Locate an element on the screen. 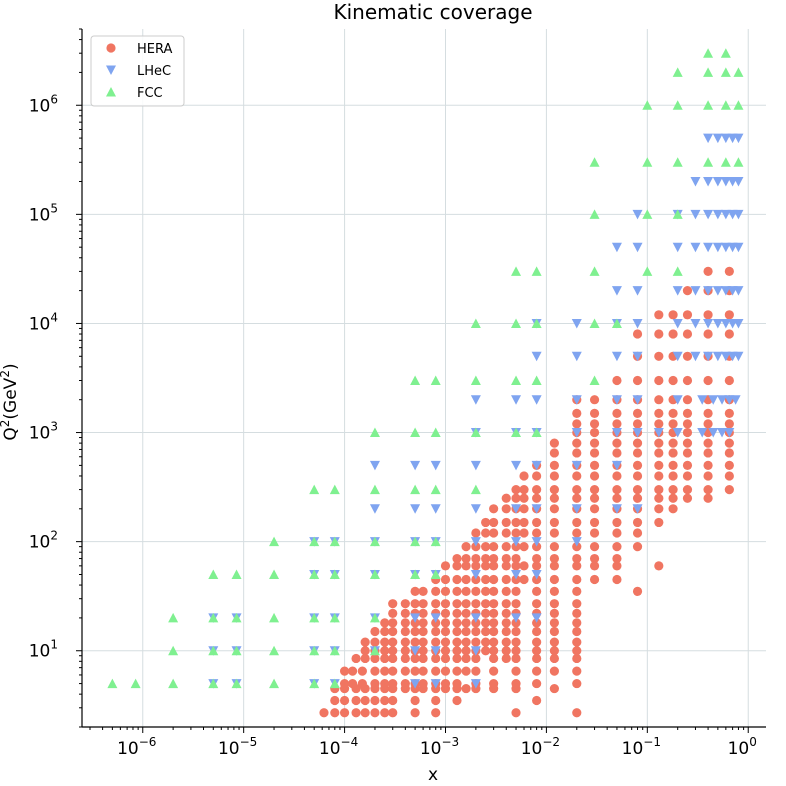 This screenshot has width=786, height=786. y-tick-exp: 6 is located at coordinates (54, 99).